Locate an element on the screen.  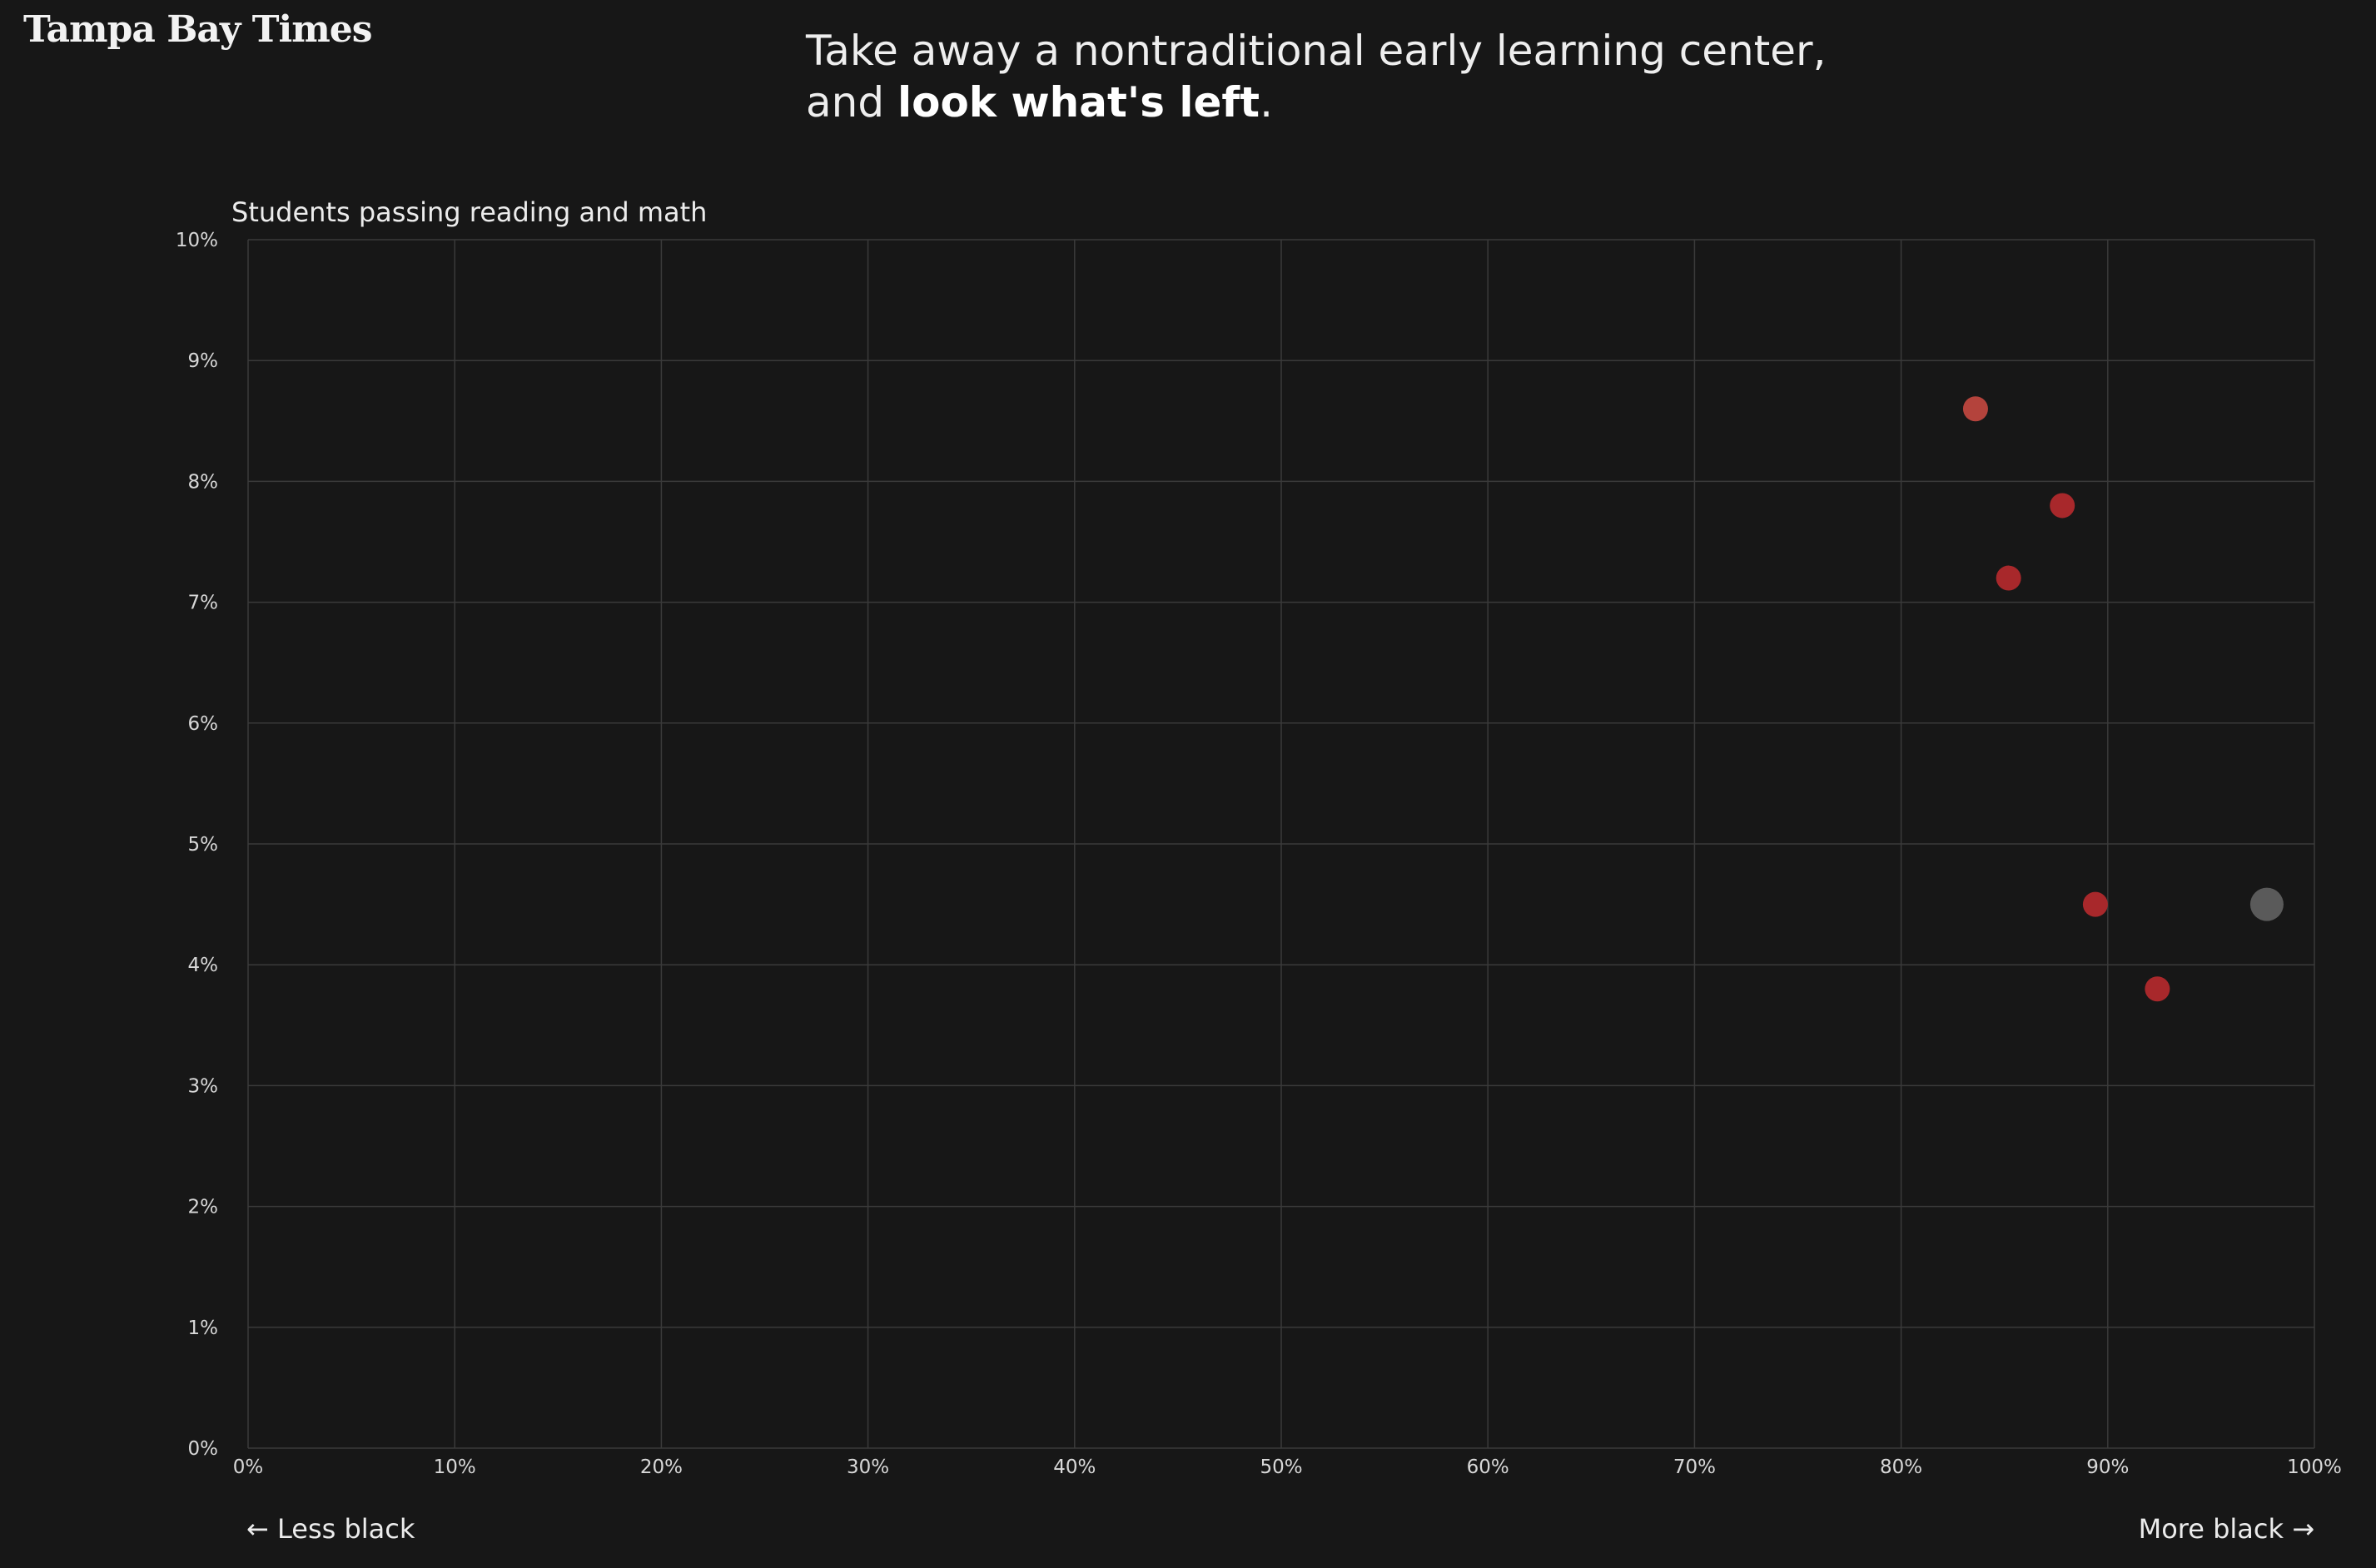
x-tick-label: 50% is located at coordinates (1281, 1467).